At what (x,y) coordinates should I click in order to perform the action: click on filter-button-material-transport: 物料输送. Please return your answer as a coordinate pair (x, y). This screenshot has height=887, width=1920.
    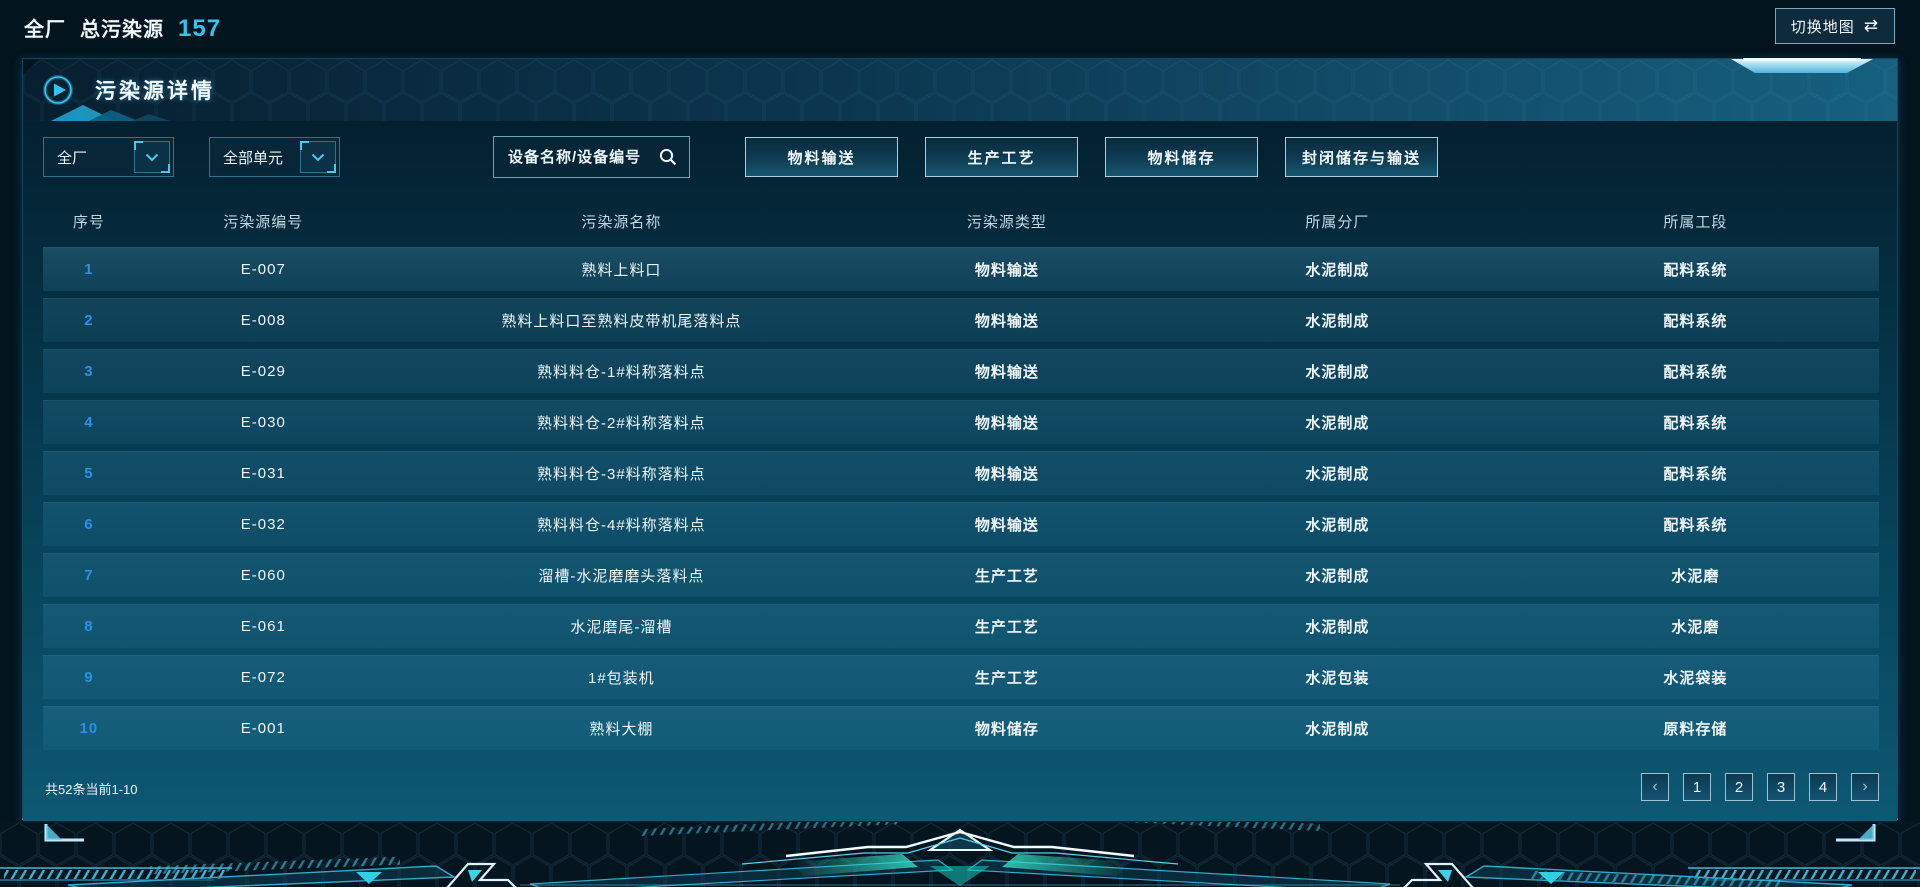
    Looking at the image, I should click on (821, 157).